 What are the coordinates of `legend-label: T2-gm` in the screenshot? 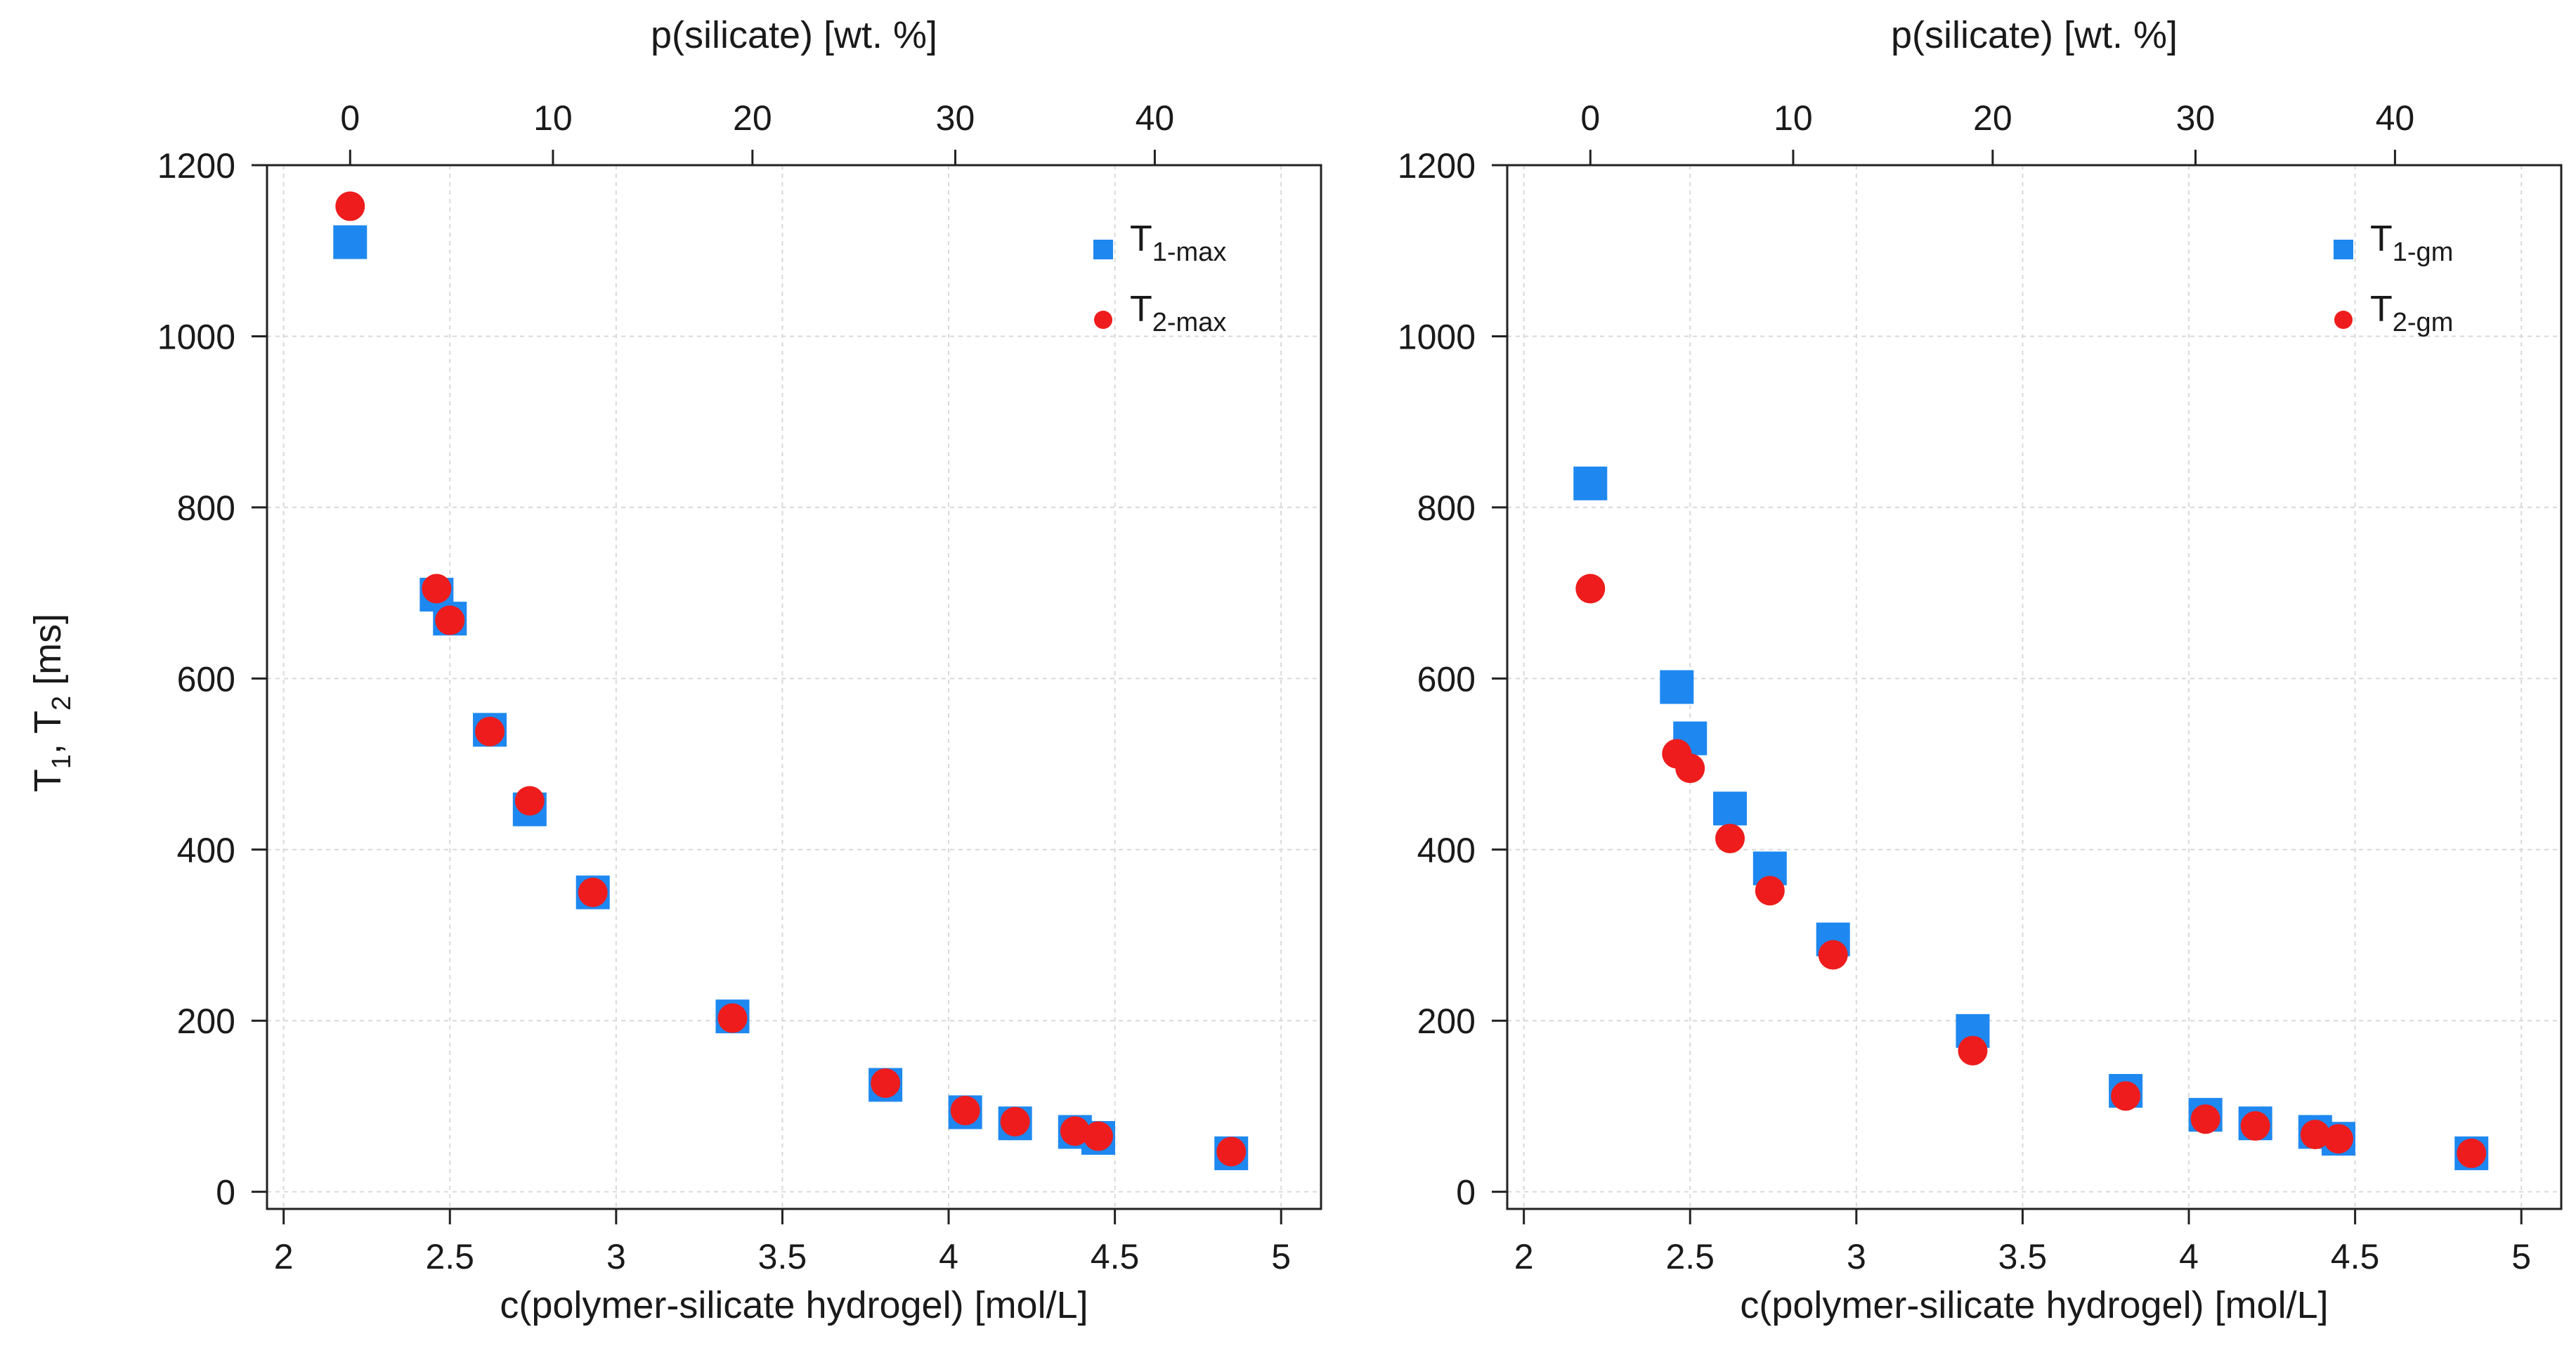 It's located at (2411, 313).